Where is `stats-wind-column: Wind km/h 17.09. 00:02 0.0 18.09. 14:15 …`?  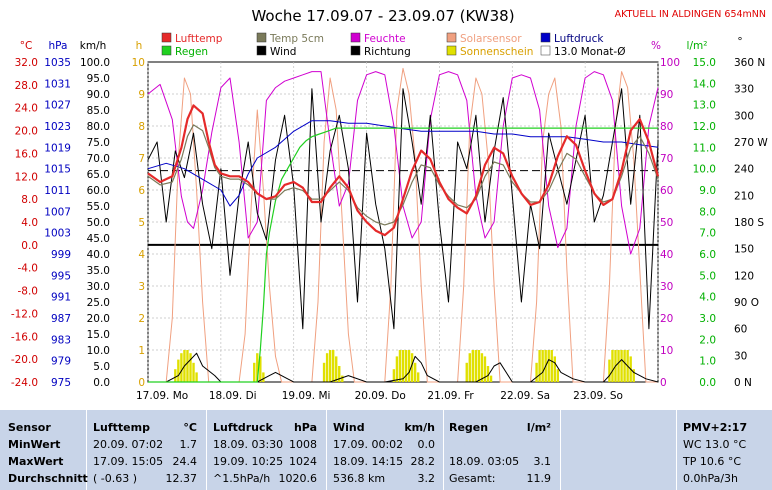 stats-wind-column: Wind km/h 17.09. 00:02 0.0 18.09. 14:15 … is located at coordinates (386, 450).